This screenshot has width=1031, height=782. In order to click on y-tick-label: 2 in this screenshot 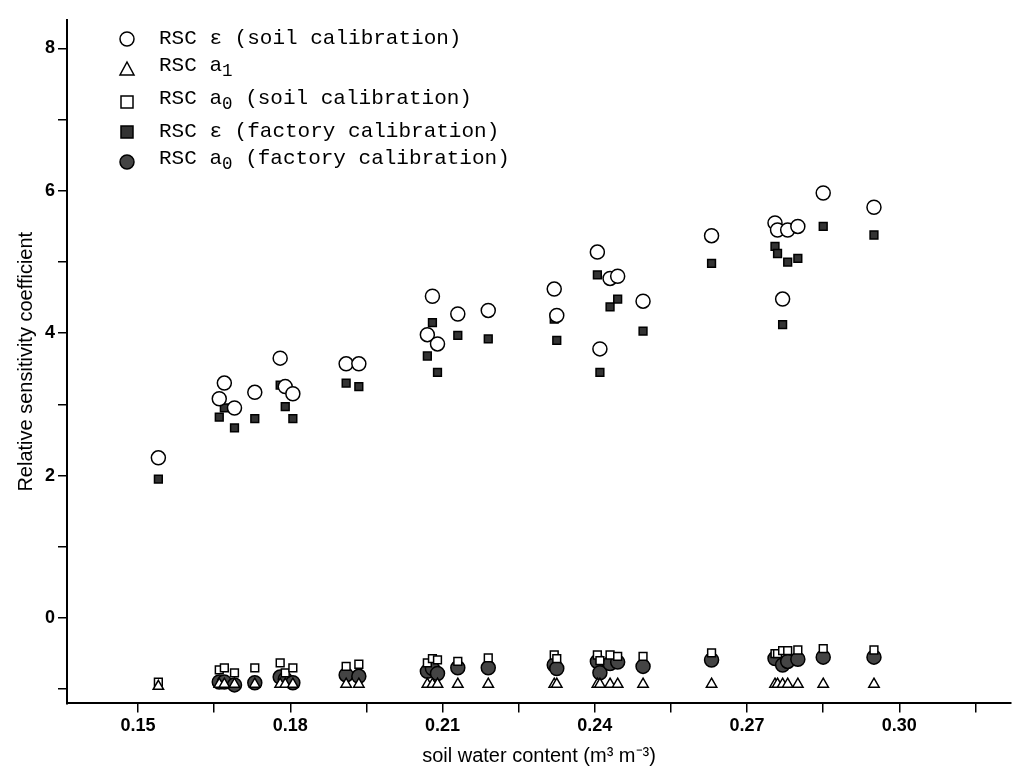, I will do `click(50, 474)`.